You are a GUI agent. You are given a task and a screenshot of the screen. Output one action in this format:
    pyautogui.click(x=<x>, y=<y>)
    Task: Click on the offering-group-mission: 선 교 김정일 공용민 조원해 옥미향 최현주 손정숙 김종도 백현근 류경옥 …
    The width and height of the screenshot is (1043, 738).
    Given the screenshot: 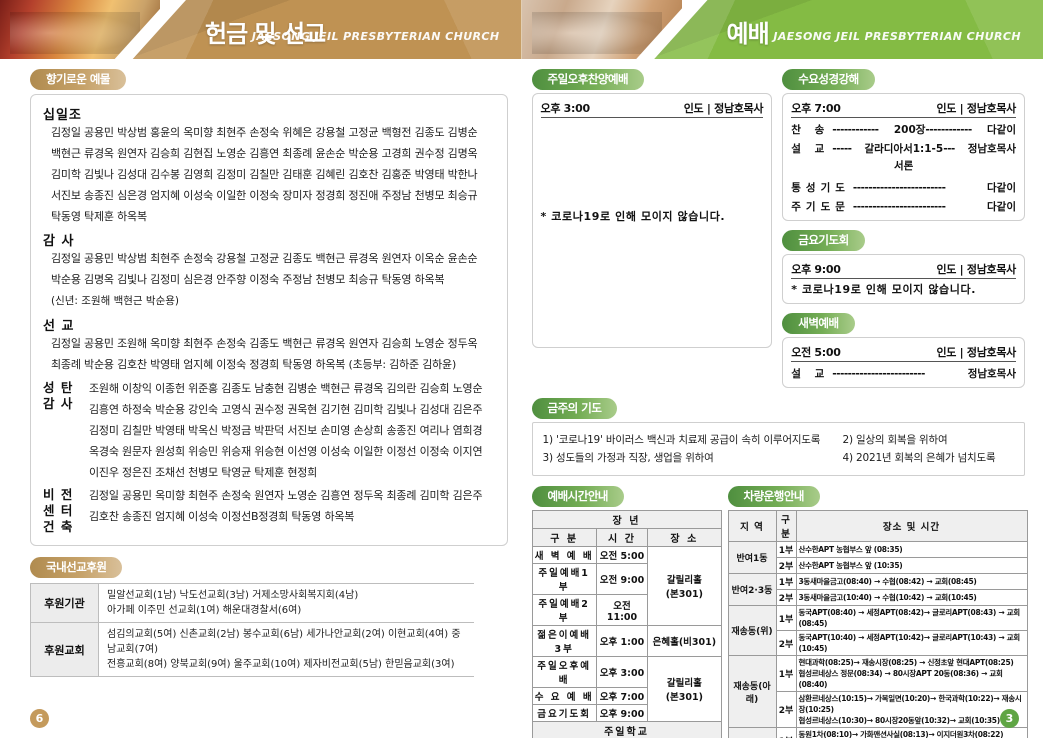 What is the action you would take?
    pyautogui.click(x=270, y=345)
    